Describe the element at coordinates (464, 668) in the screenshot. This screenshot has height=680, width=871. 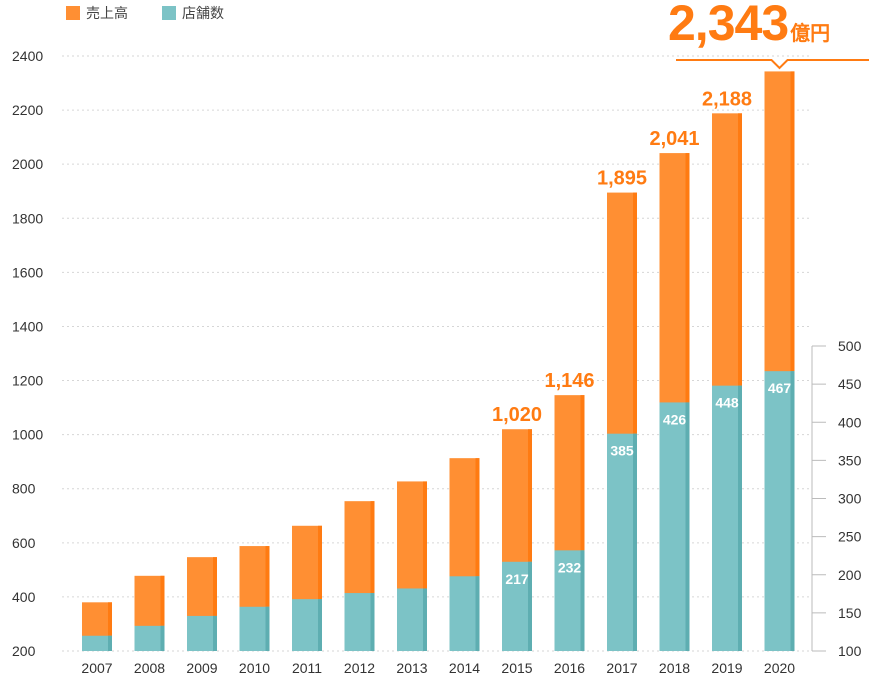
I see `x-tick-label: 2014` at that location.